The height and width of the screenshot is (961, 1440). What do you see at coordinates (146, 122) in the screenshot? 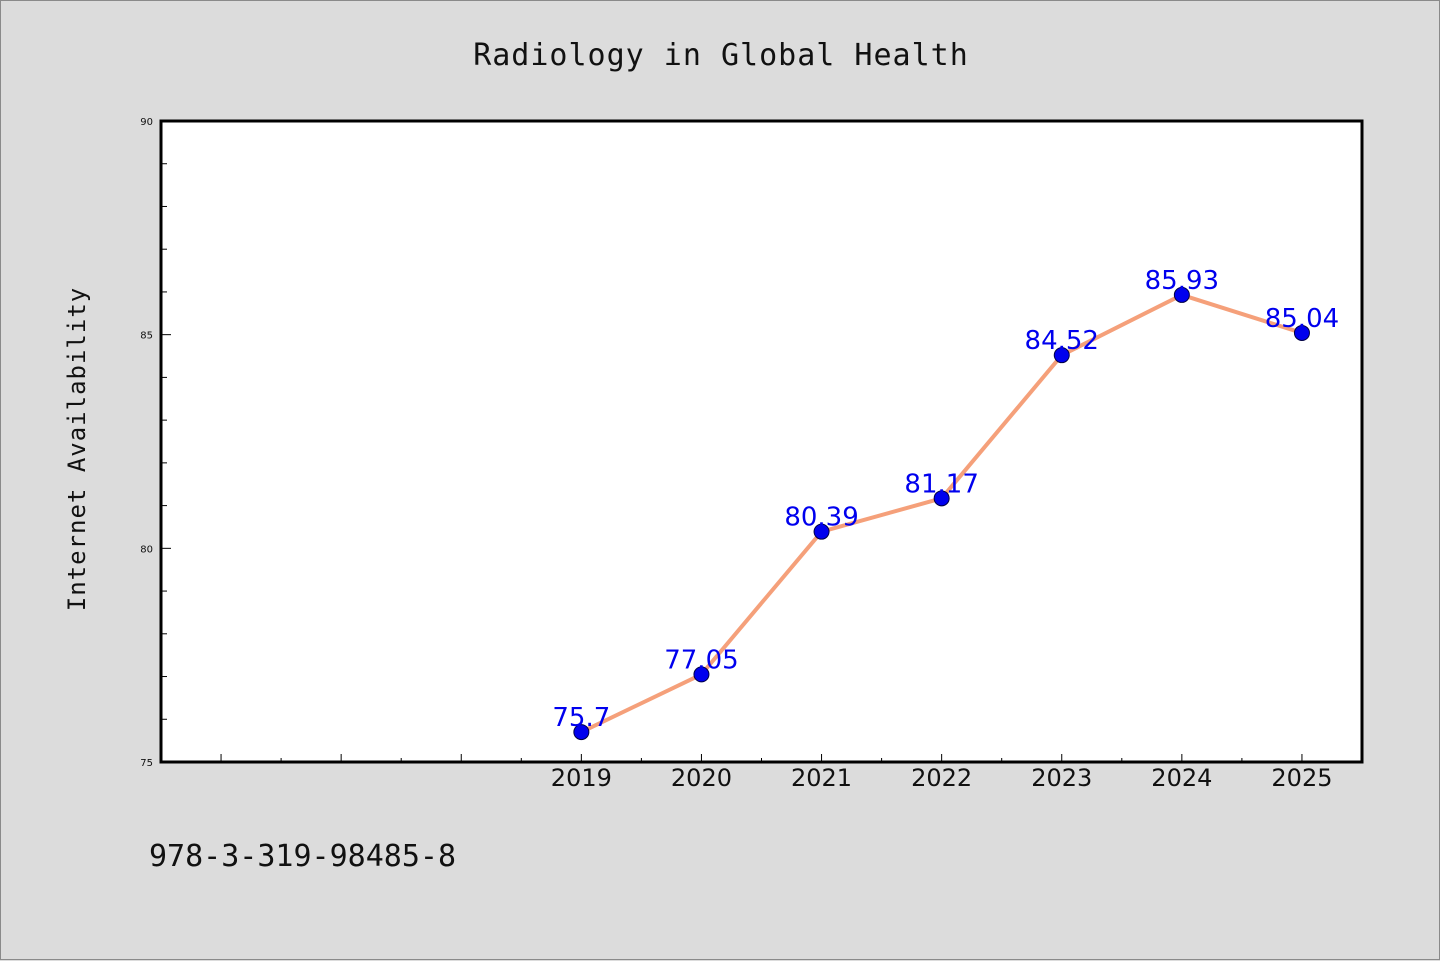
I see `y-tick-label: 90` at bounding box center [146, 122].